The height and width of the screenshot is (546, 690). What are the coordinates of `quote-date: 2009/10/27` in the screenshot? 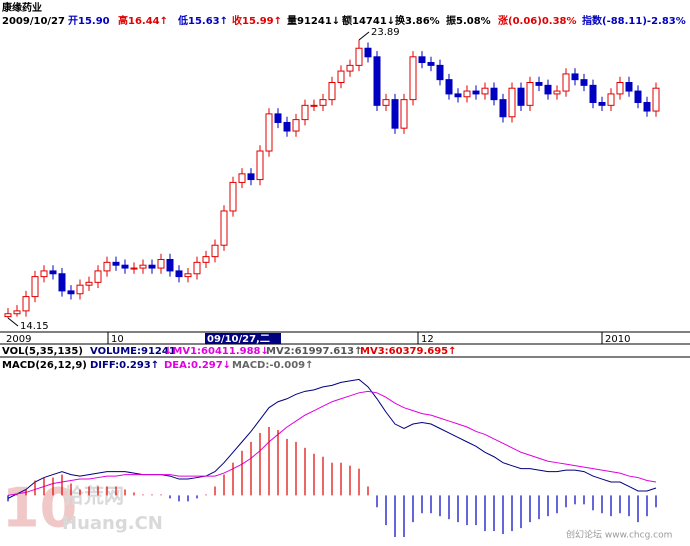 It's located at (33, 21).